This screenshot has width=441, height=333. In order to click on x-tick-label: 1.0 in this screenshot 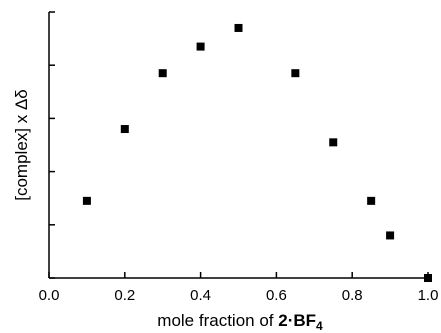, I will do `click(428, 295)`.